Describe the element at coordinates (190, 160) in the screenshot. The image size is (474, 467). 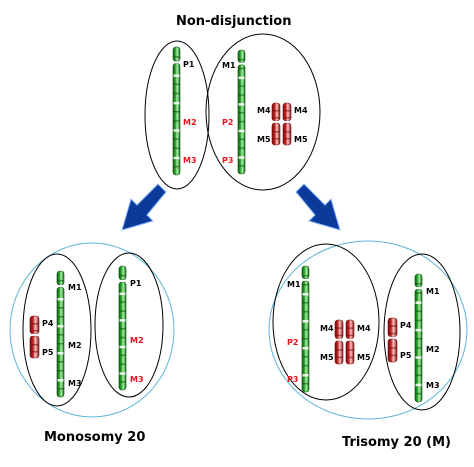
I see `label-top-M3: M3` at that location.